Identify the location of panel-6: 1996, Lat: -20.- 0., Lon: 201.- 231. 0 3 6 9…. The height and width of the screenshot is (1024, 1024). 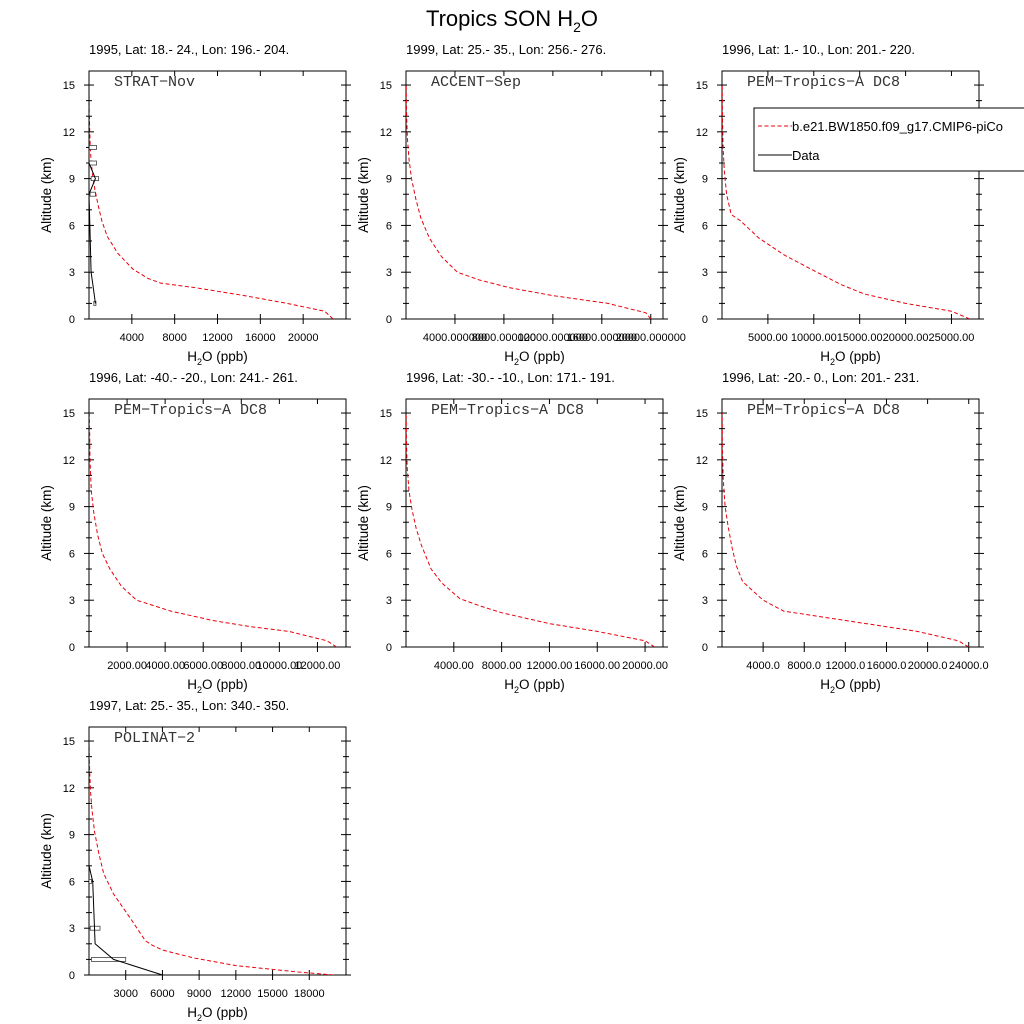
(830, 532).